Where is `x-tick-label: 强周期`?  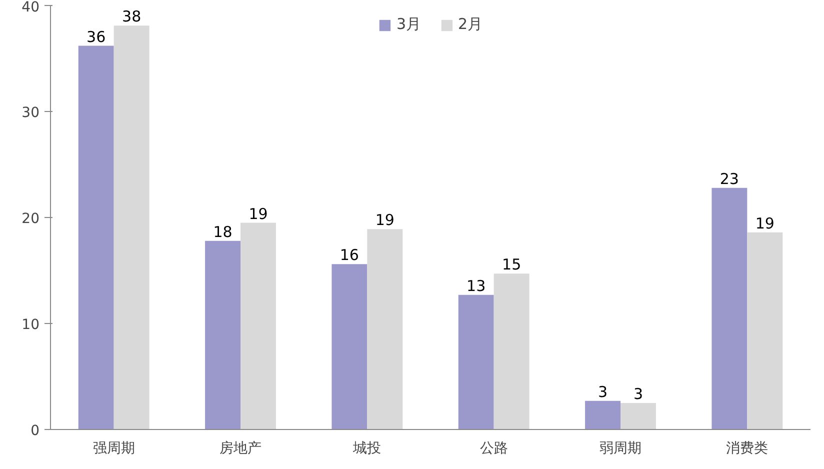 x-tick-label: 强周期 is located at coordinates (113, 448).